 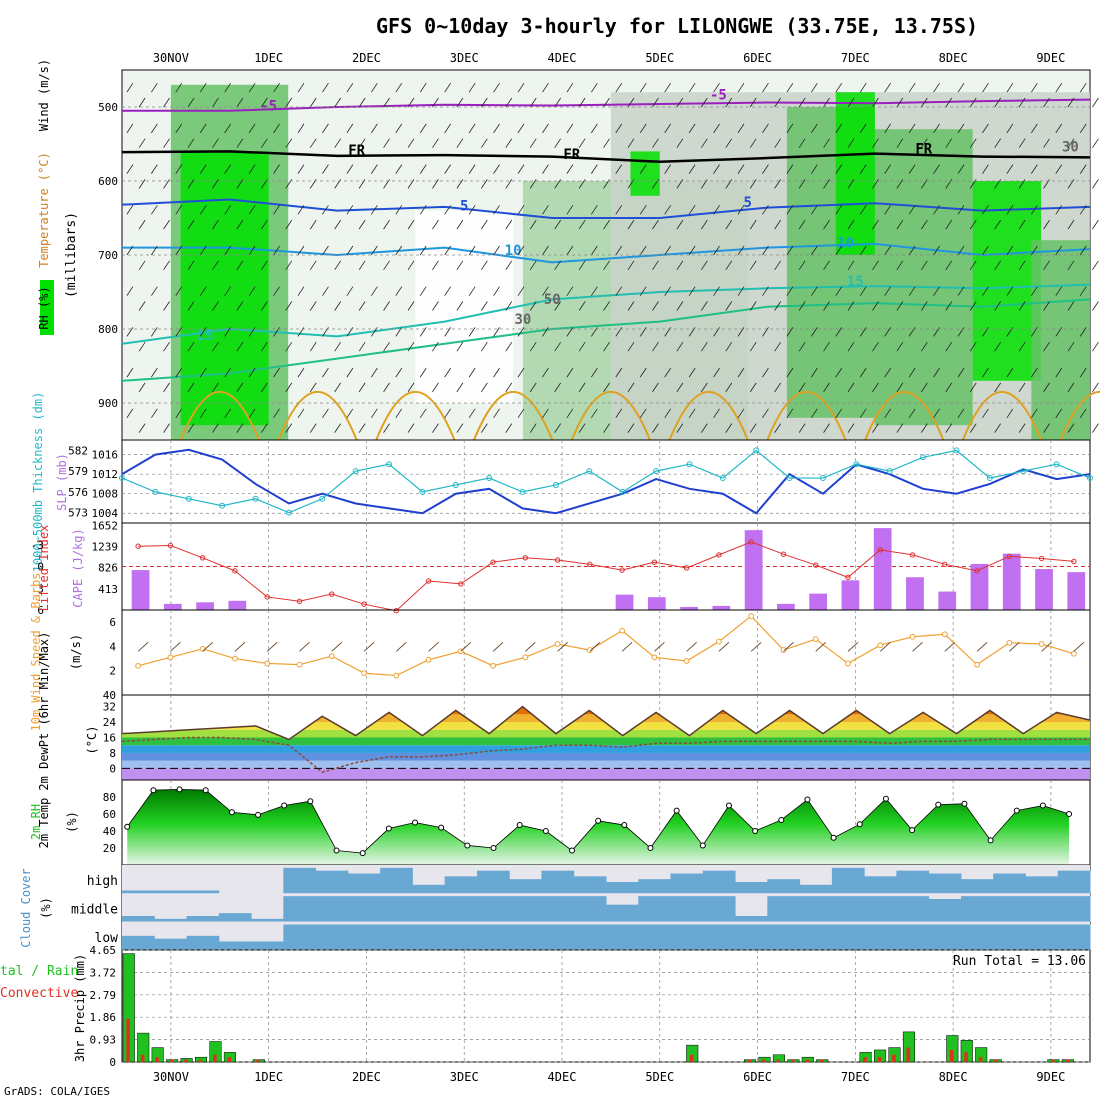 I want to click on thickness-y-tick: 582, so click(x=78, y=450).